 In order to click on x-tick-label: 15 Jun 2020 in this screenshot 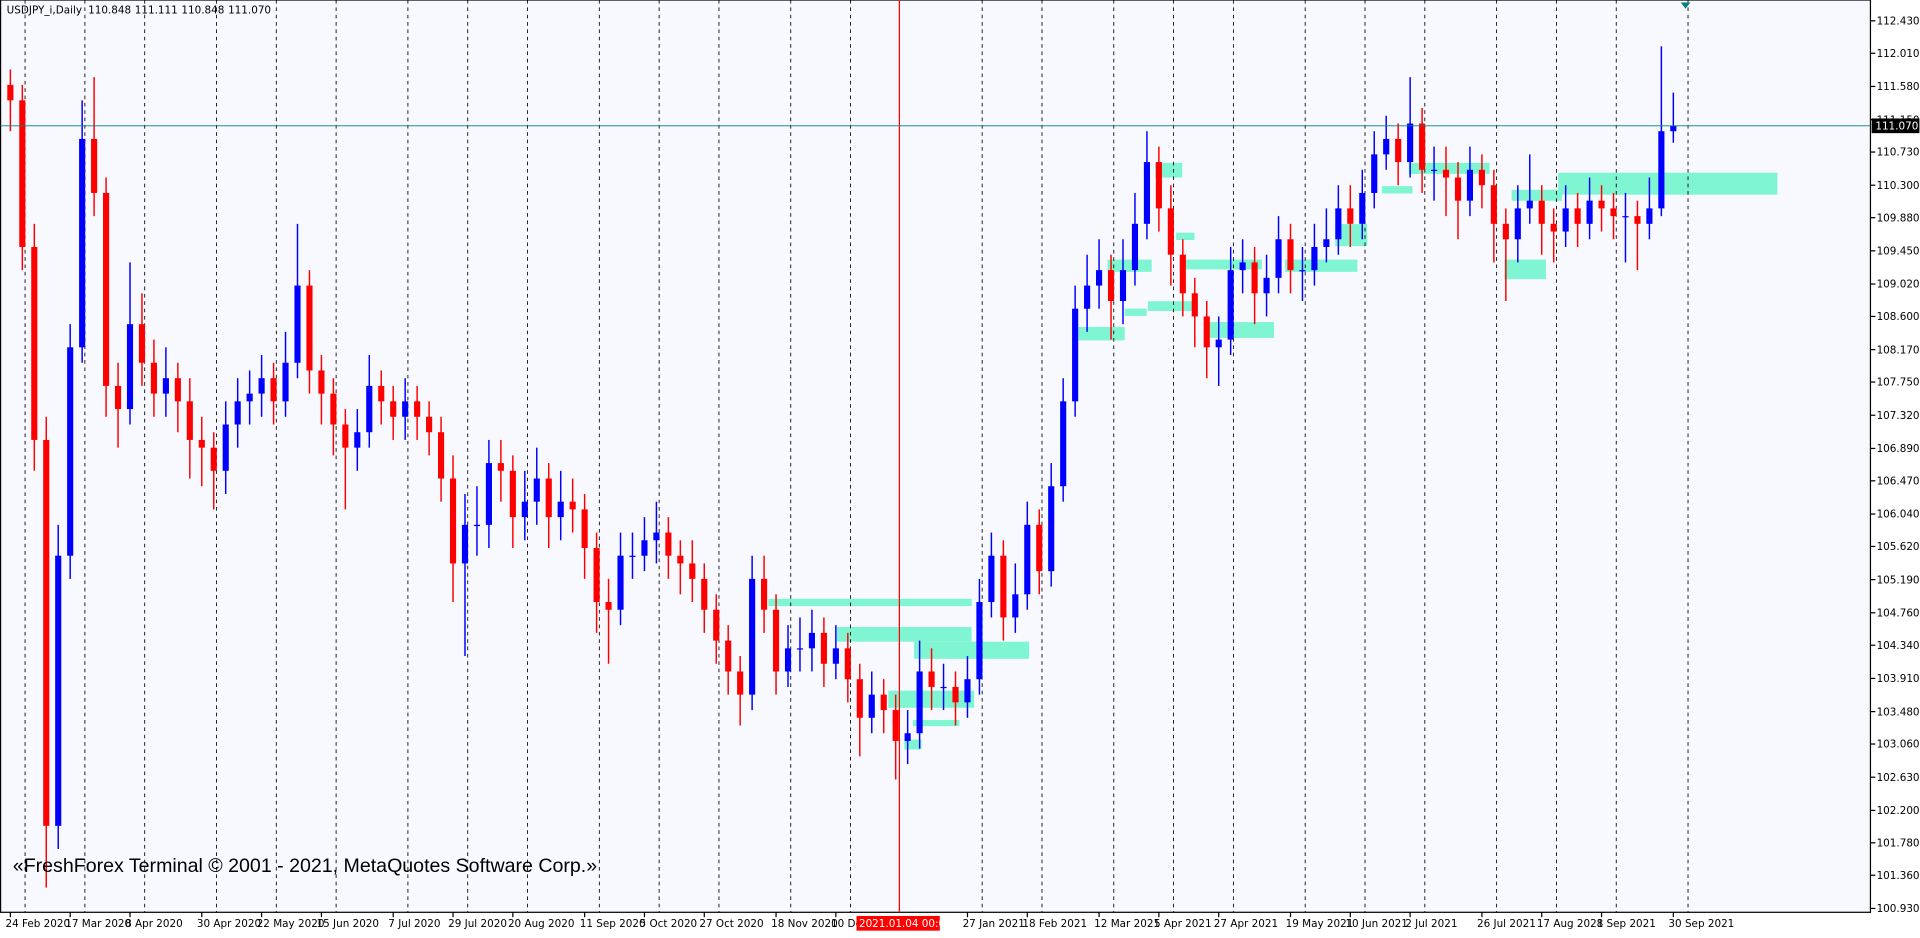, I will do `click(348, 924)`.